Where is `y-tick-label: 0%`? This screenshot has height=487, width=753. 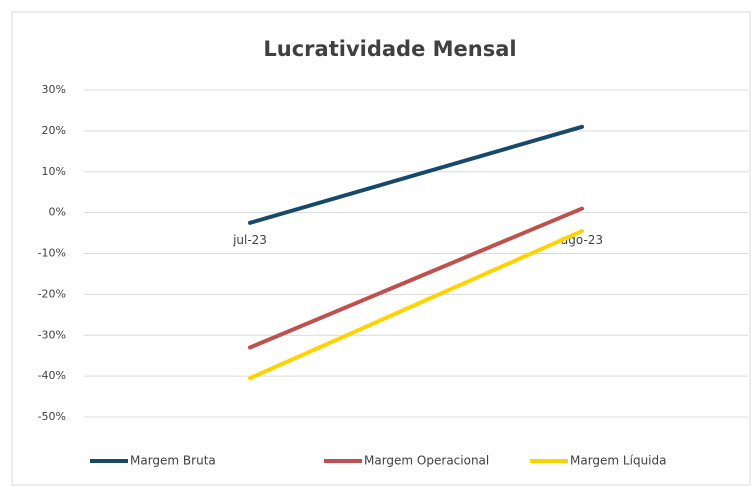 y-tick-label: 0% is located at coordinates (57, 212).